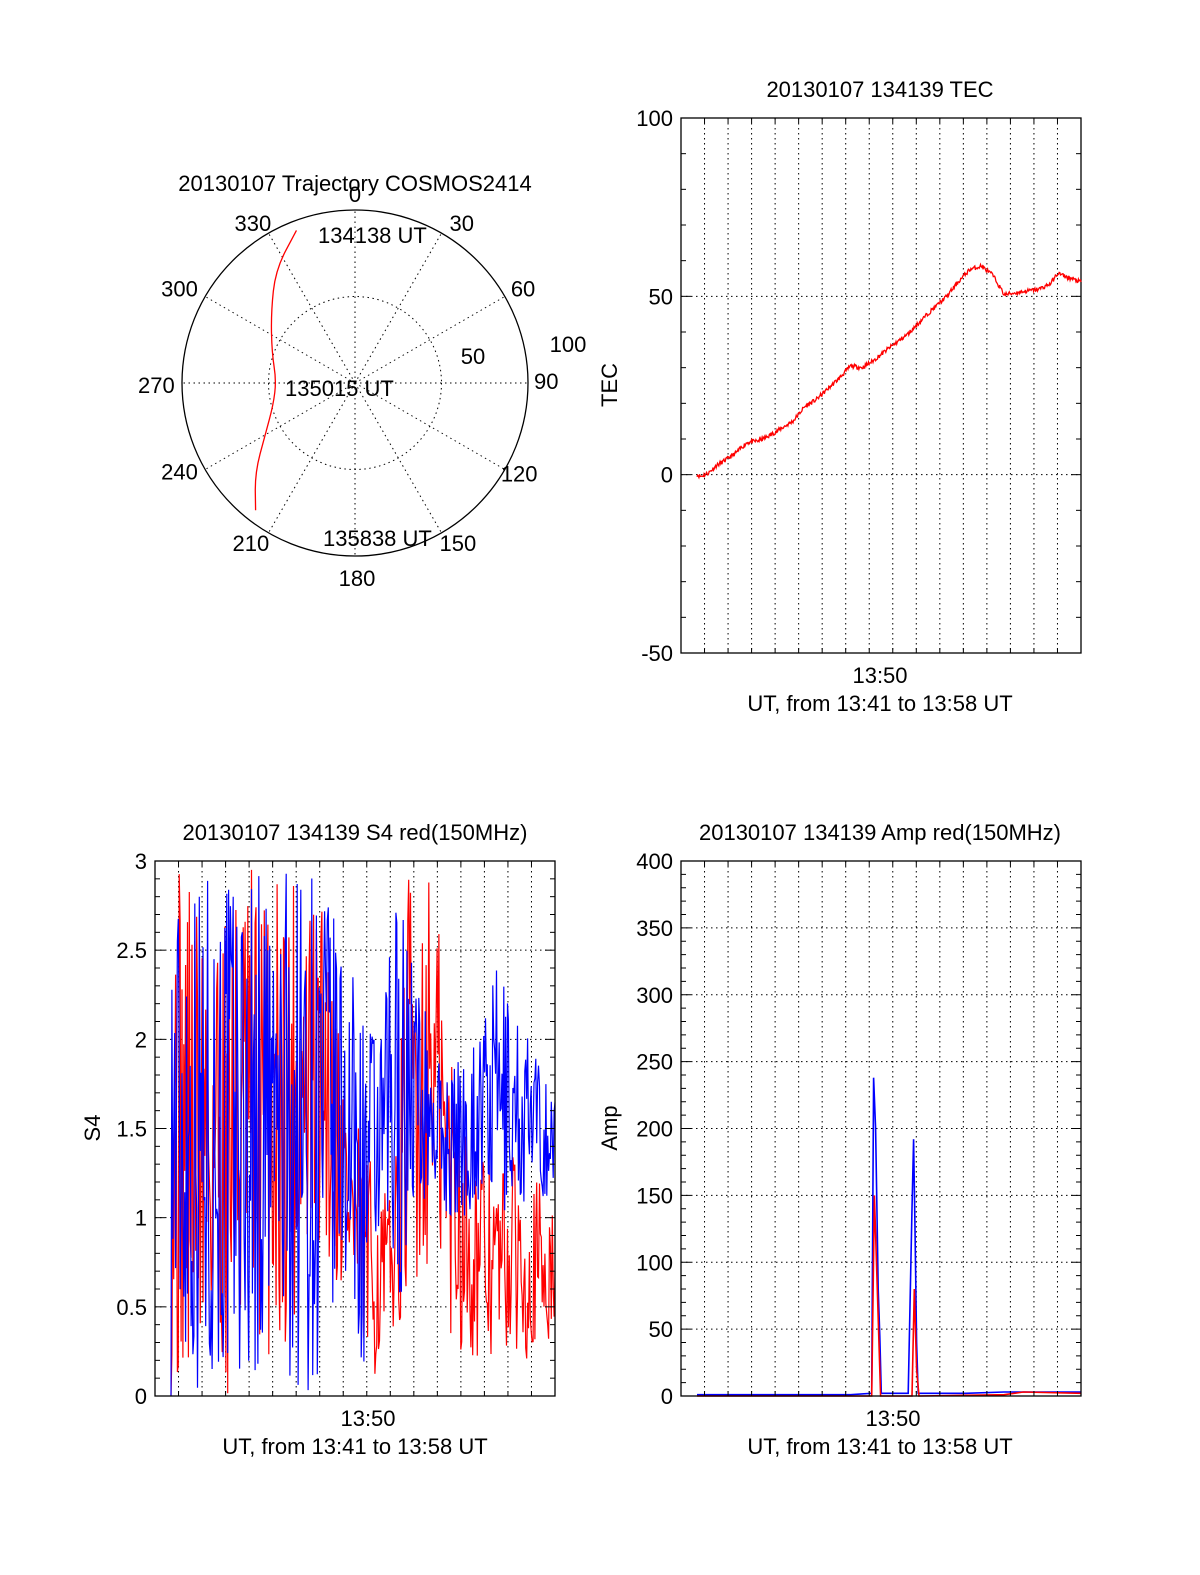 Image resolution: width=1200 pixels, height=1575 pixels. What do you see at coordinates (654, 928) in the screenshot?
I see `y-tick-label: 350` at bounding box center [654, 928].